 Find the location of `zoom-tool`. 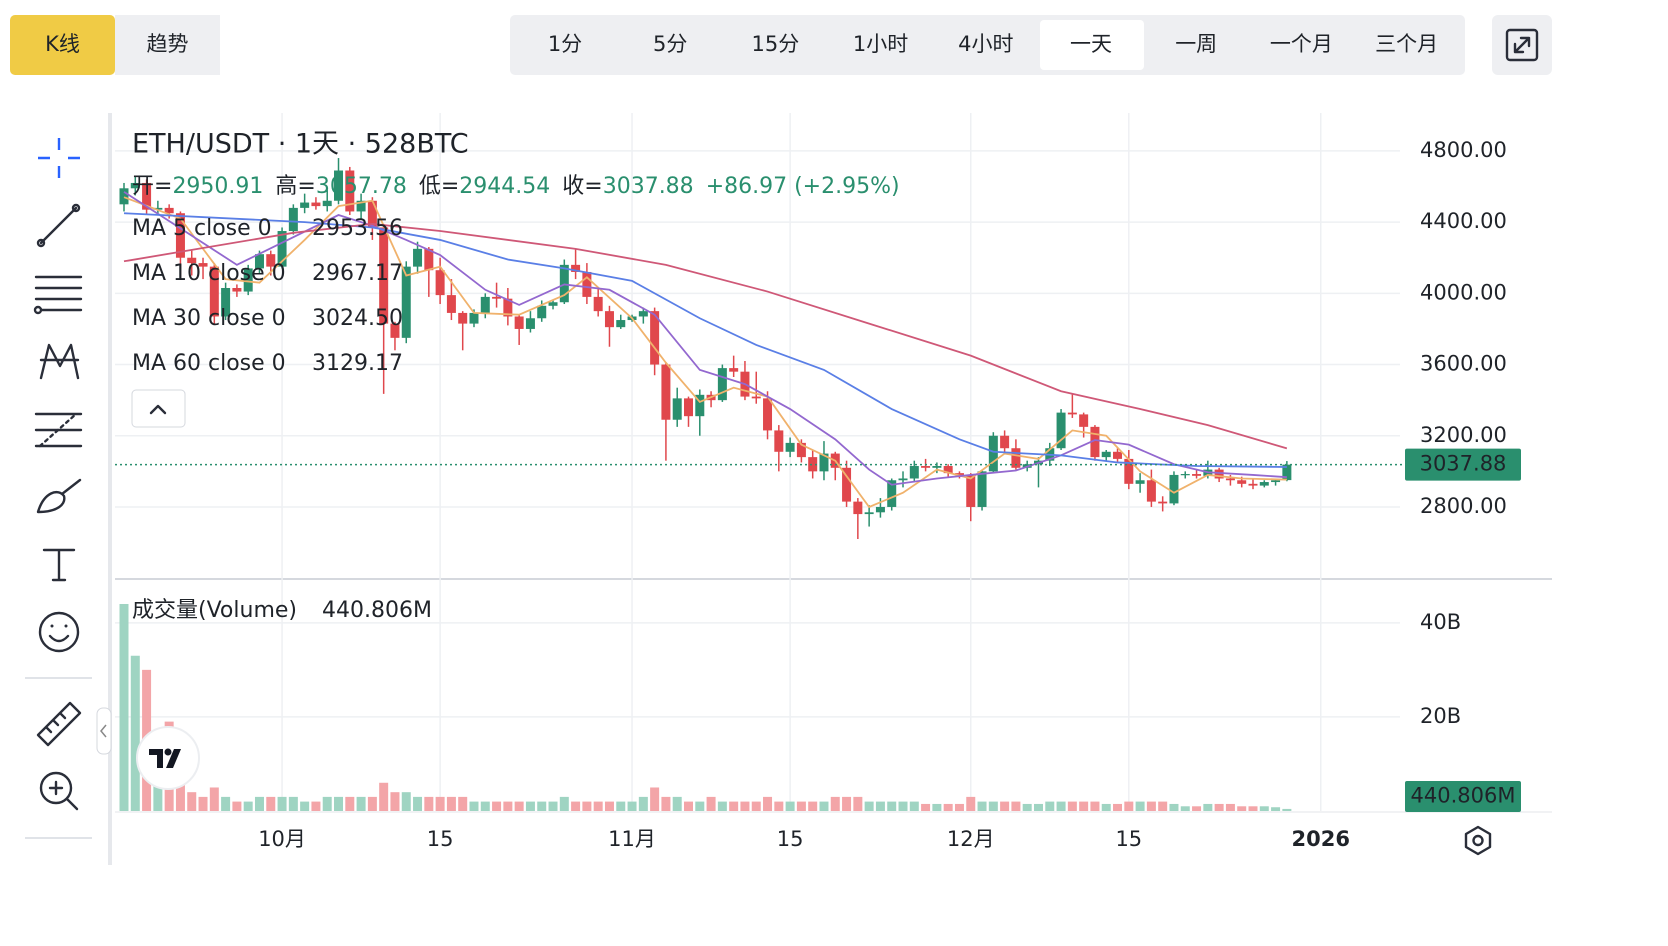

zoom-tool is located at coordinates (59, 791).